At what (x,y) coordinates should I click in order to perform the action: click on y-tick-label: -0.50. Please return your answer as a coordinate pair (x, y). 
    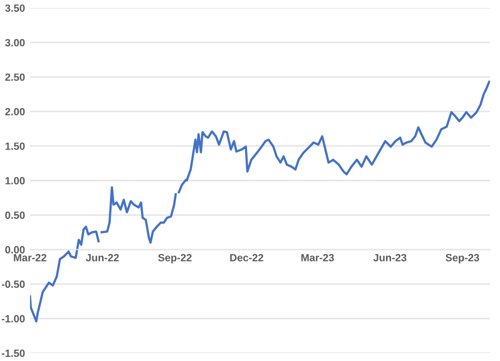
    Looking at the image, I should click on (13, 284).